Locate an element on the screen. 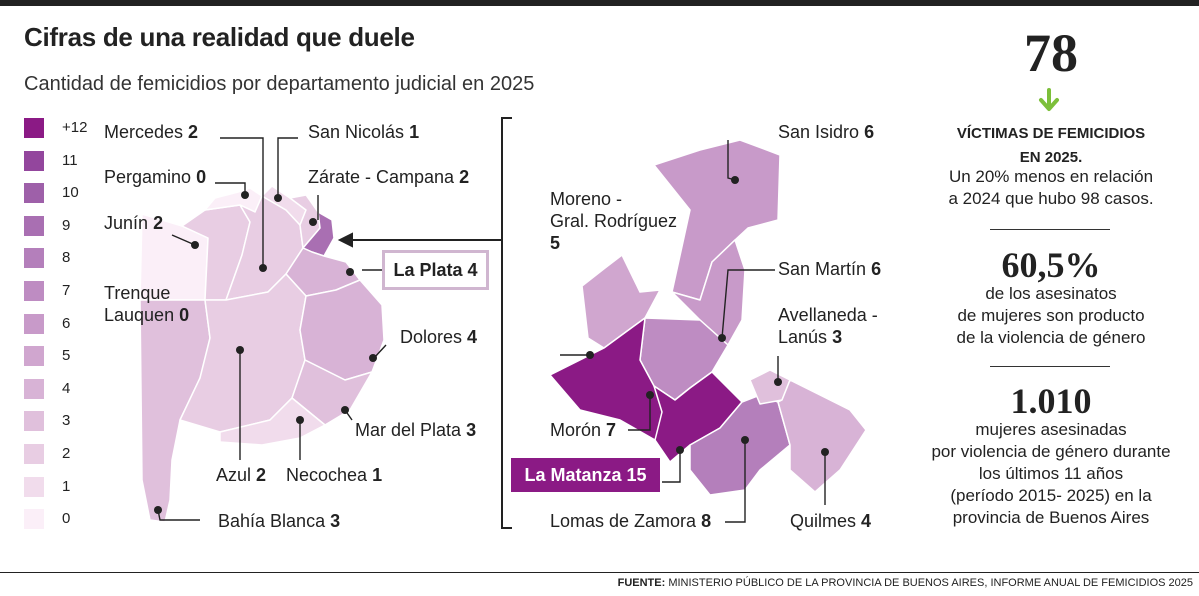 The image size is (1199, 596). label-mar-del-plata: Mar del Plata 3 is located at coordinates (415, 430).